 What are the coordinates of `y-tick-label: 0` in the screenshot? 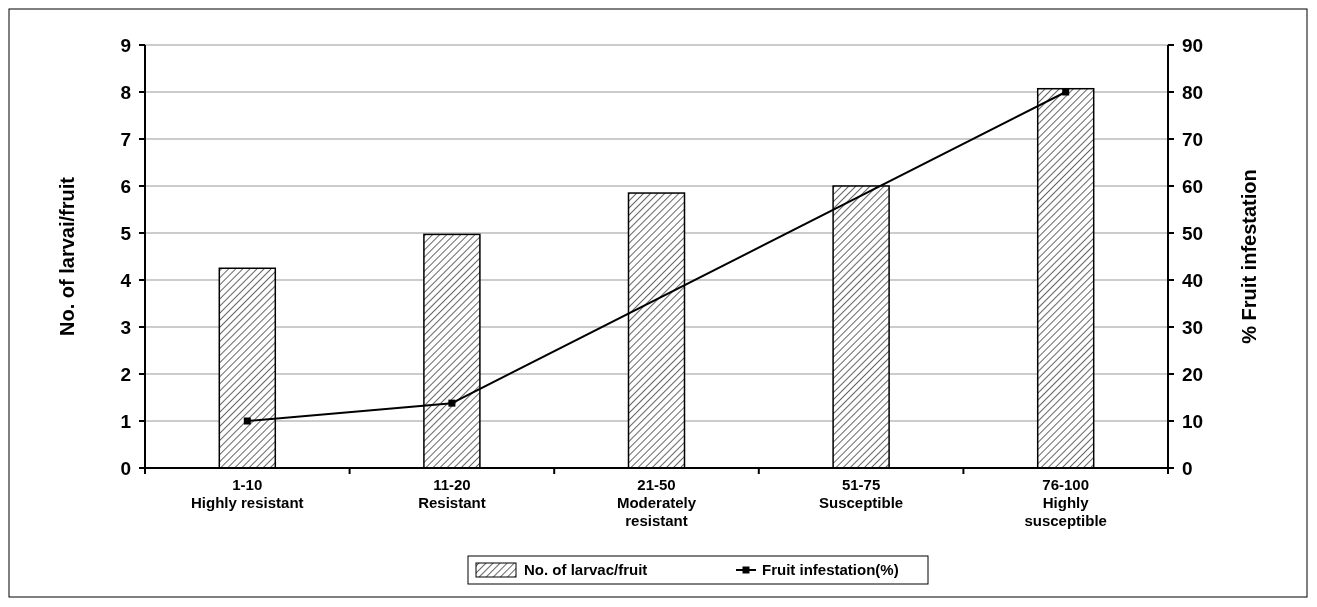 It's located at (125, 468).